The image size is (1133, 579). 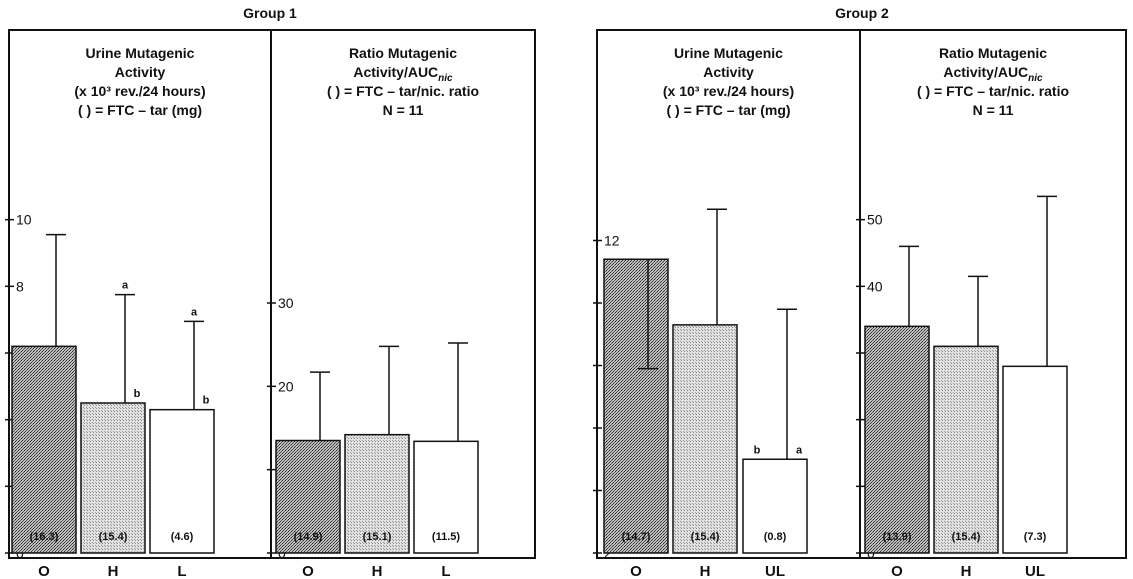 I want to click on y-tick-label: 8, so click(x=20, y=286).